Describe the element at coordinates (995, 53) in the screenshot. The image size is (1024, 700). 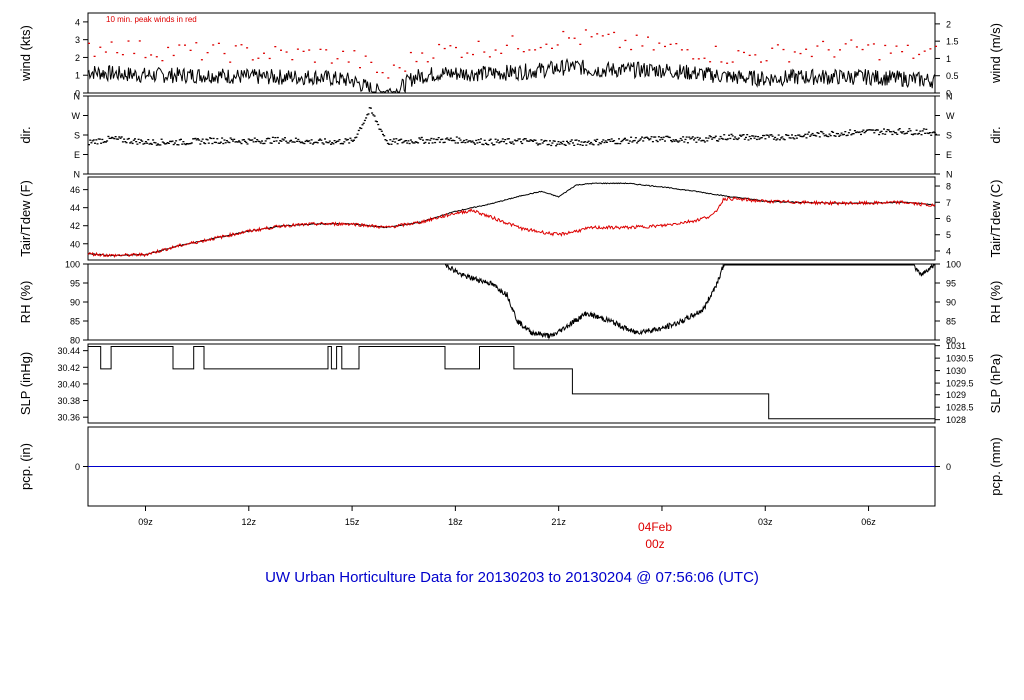
I see `wind-ylabel-right: wind (m/s)` at that location.